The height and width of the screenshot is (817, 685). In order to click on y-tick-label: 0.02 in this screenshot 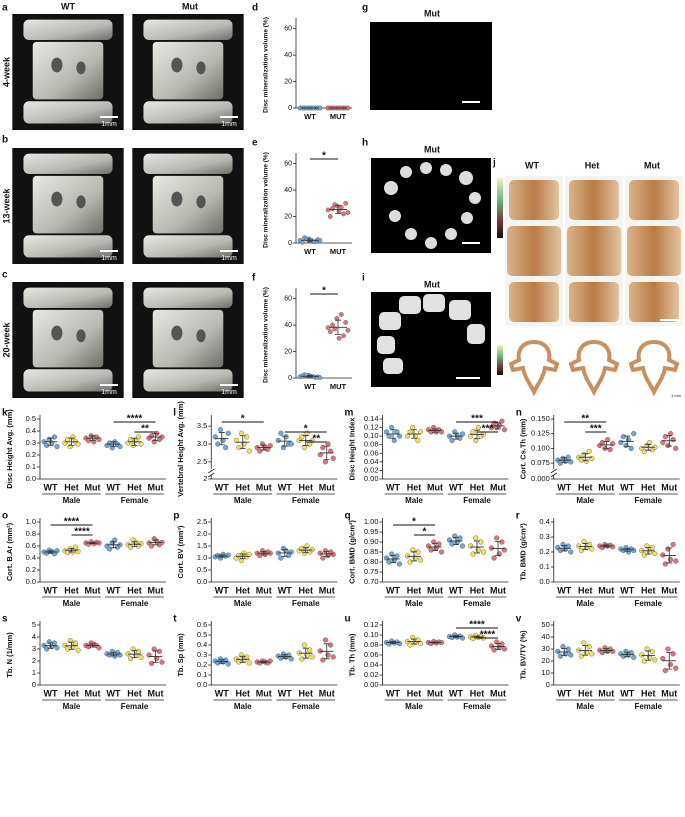, I will do `click(371, 469)`.